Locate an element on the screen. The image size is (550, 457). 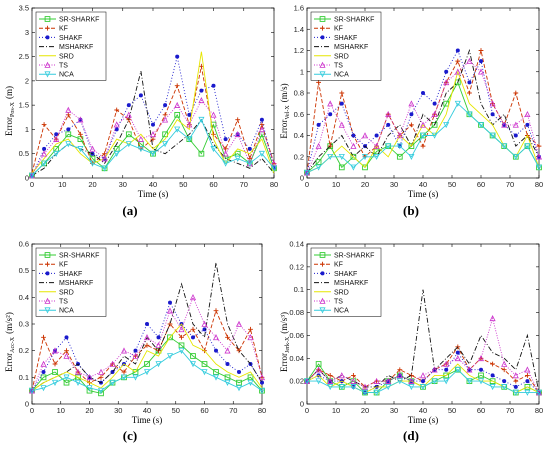
y-tick-label: 0.6 is located at coordinates (24, 244).